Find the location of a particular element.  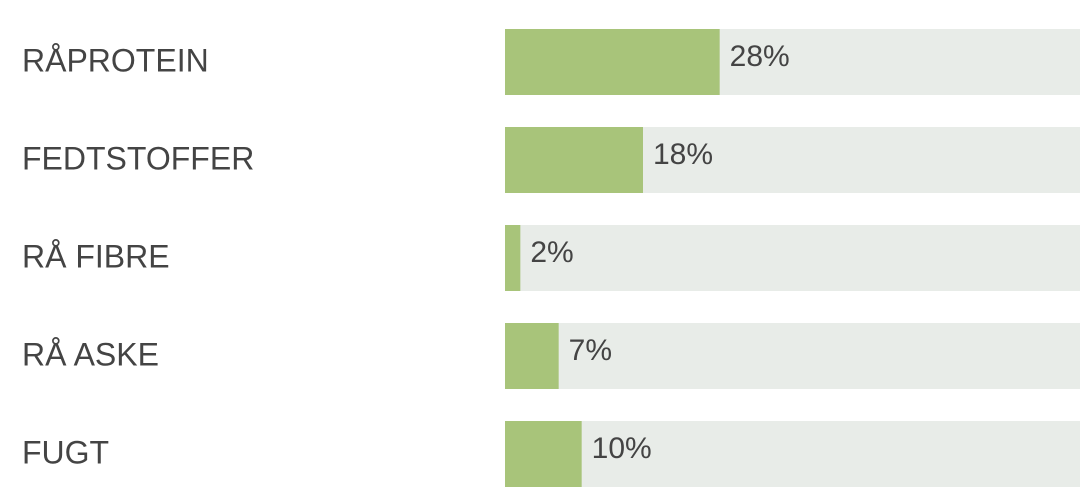

category-label: RÅ ASKE is located at coordinates (90, 354).